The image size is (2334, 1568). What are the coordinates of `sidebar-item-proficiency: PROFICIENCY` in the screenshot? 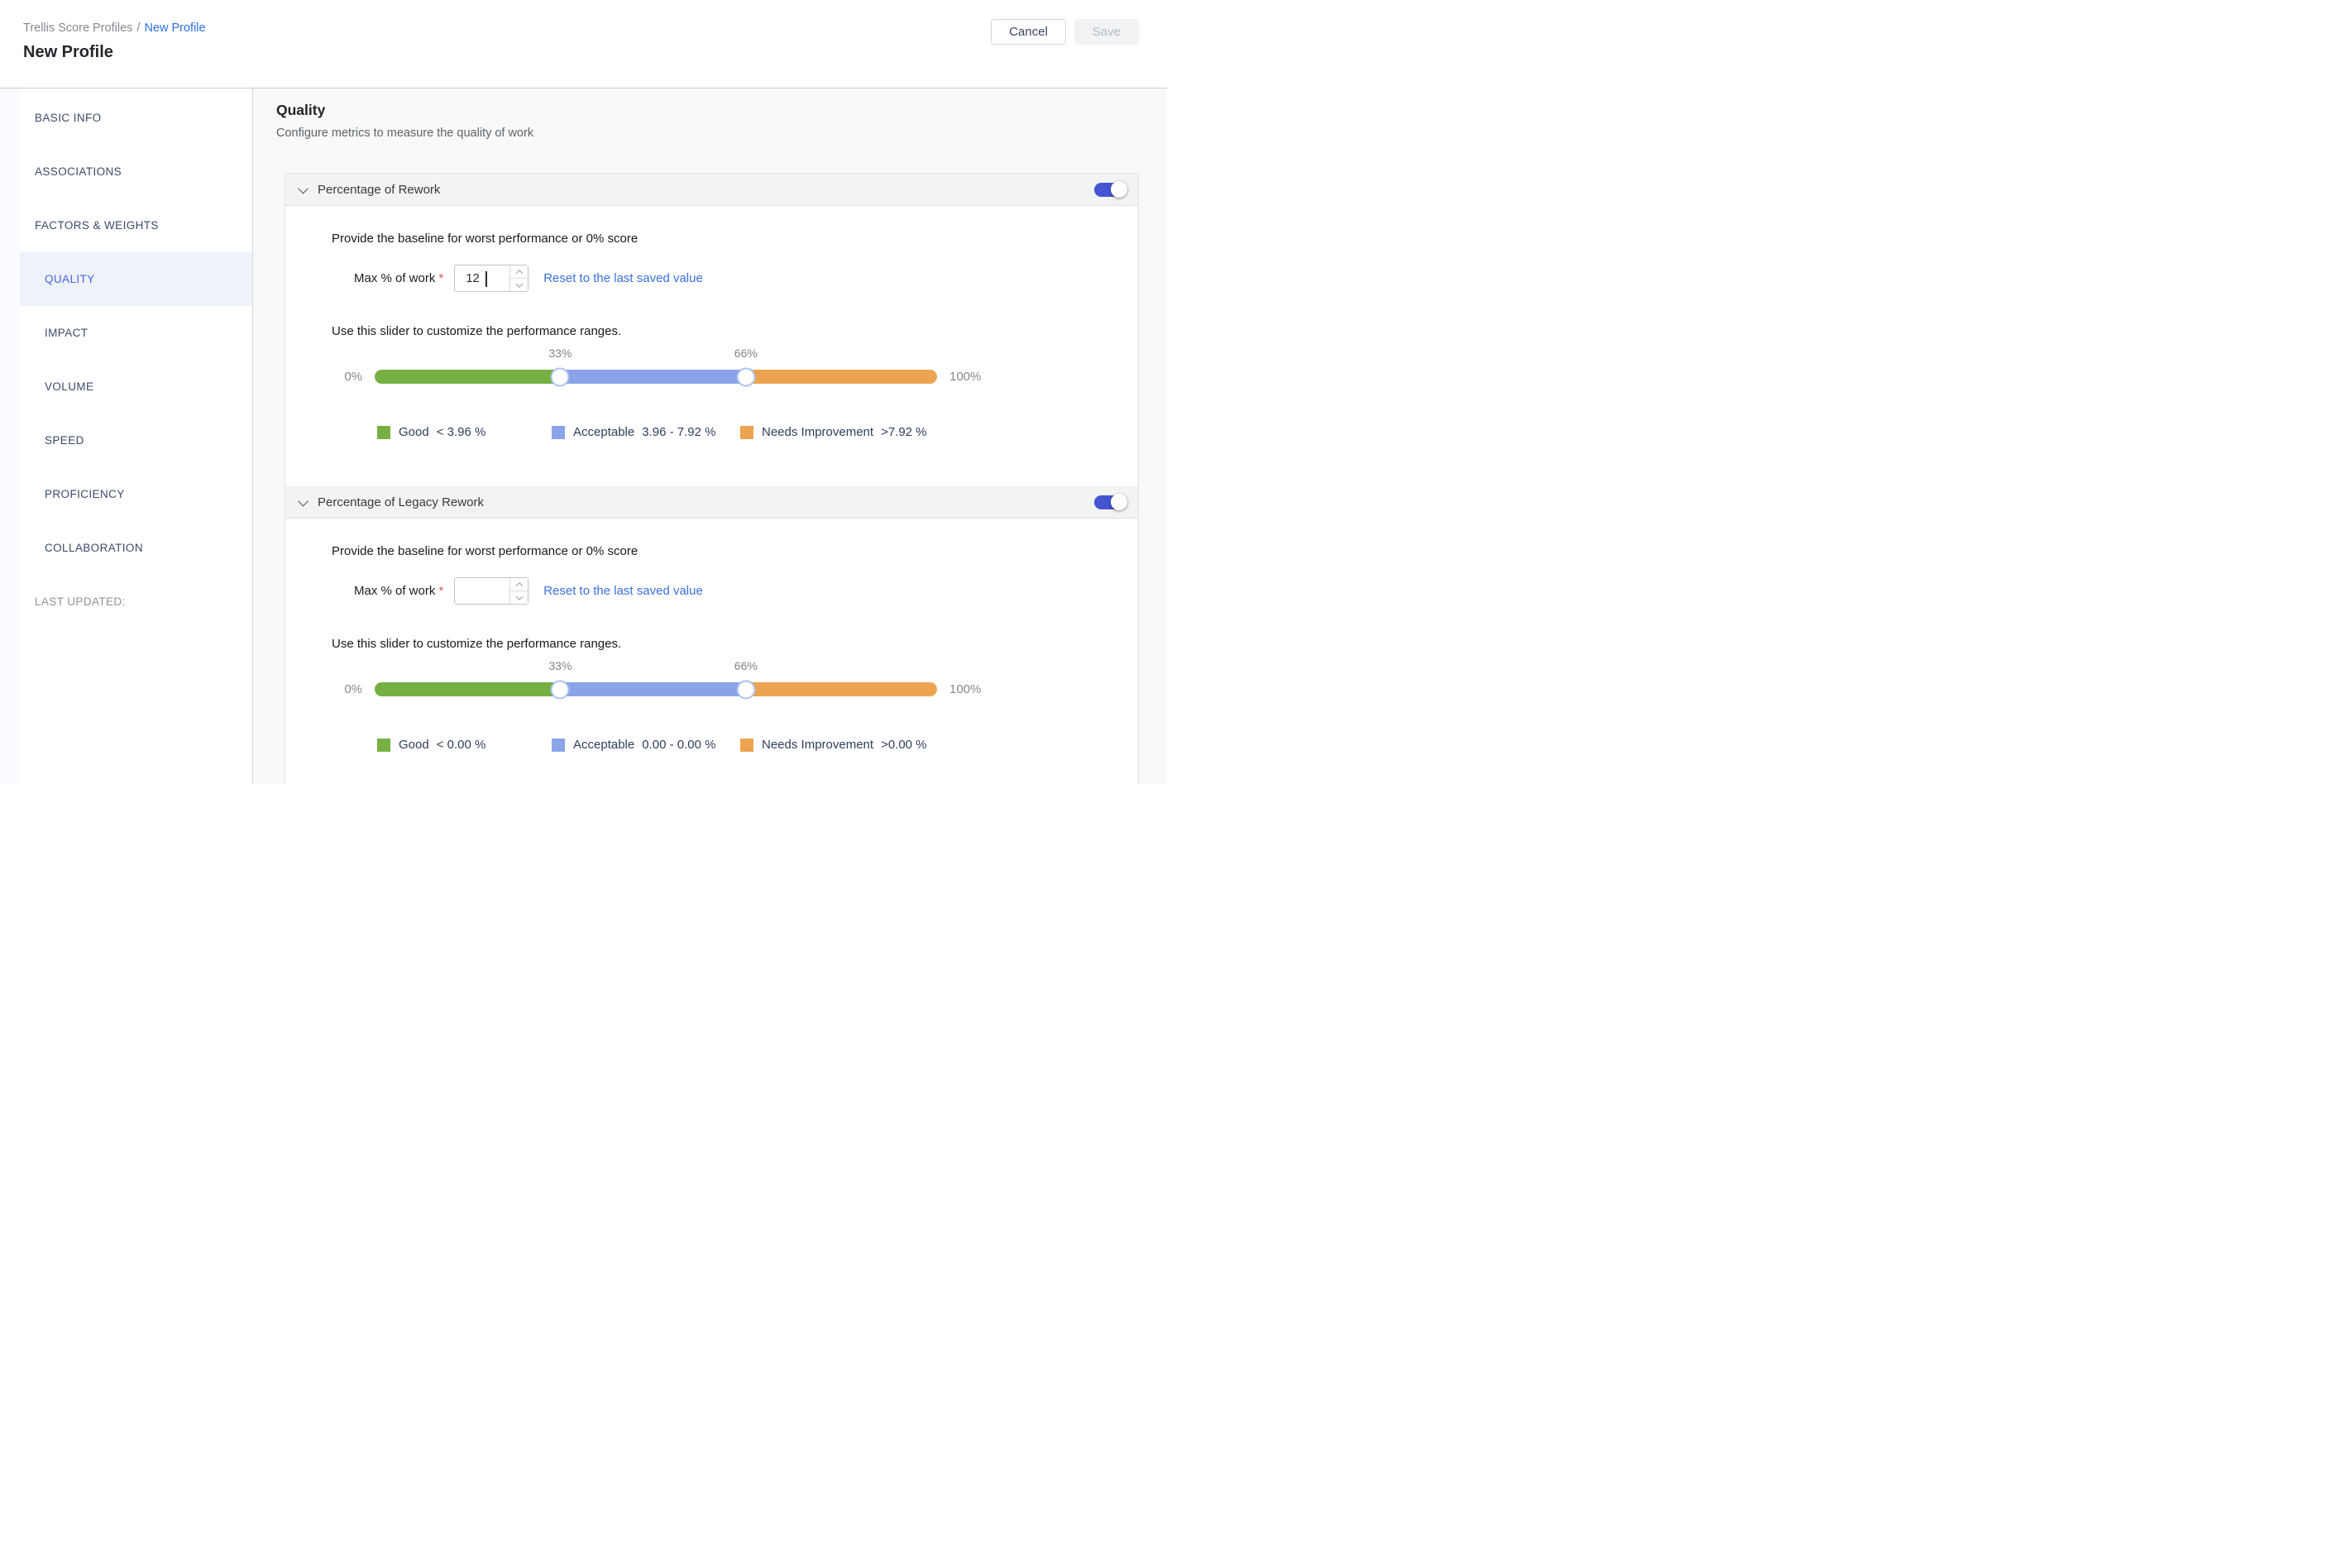 It's located at (136, 494).